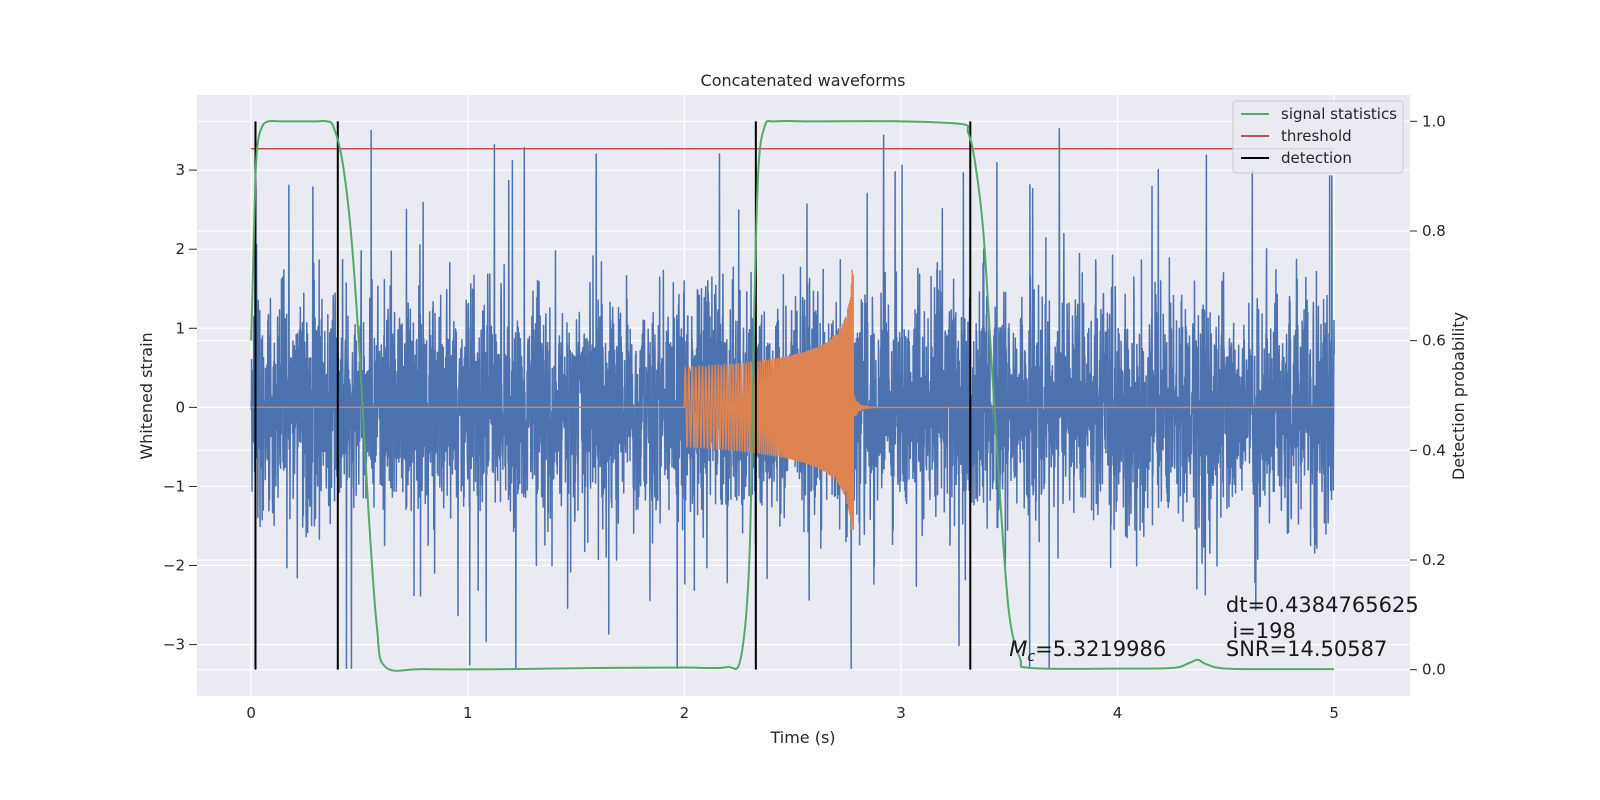  Describe the element at coordinates (1322, 605) in the screenshot. I see `annotation-text: dt=0.4384765625` at that location.